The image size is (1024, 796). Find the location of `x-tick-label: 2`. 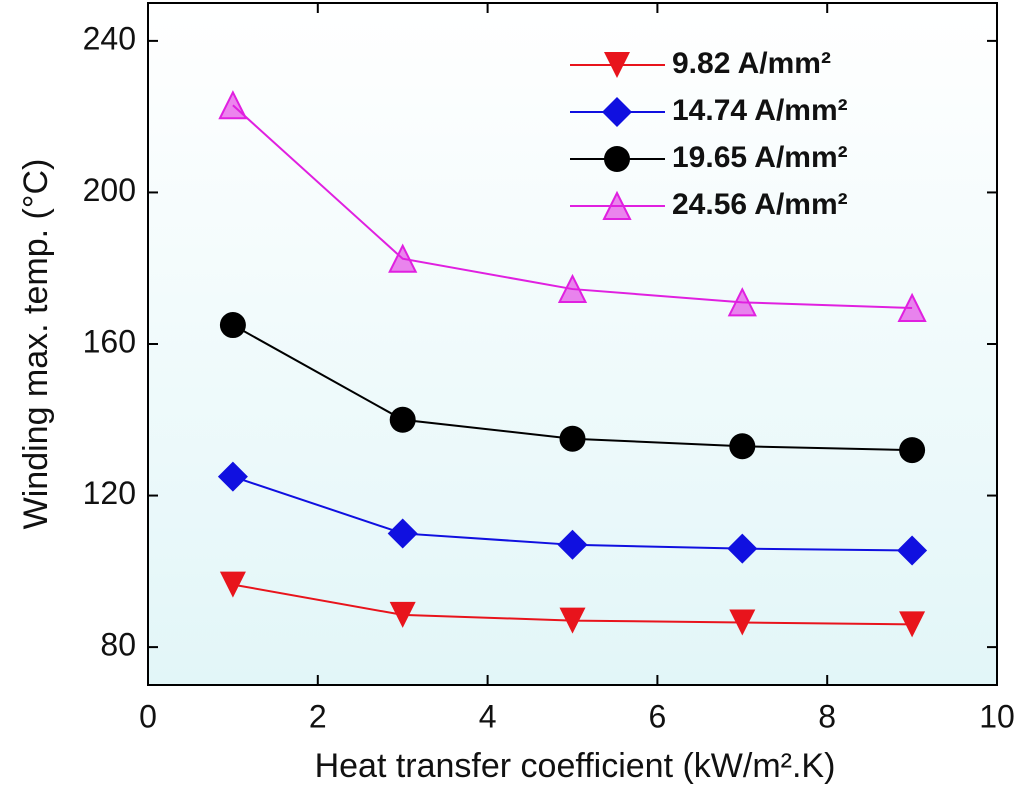

x-tick-label: 2 is located at coordinates (318, 716).